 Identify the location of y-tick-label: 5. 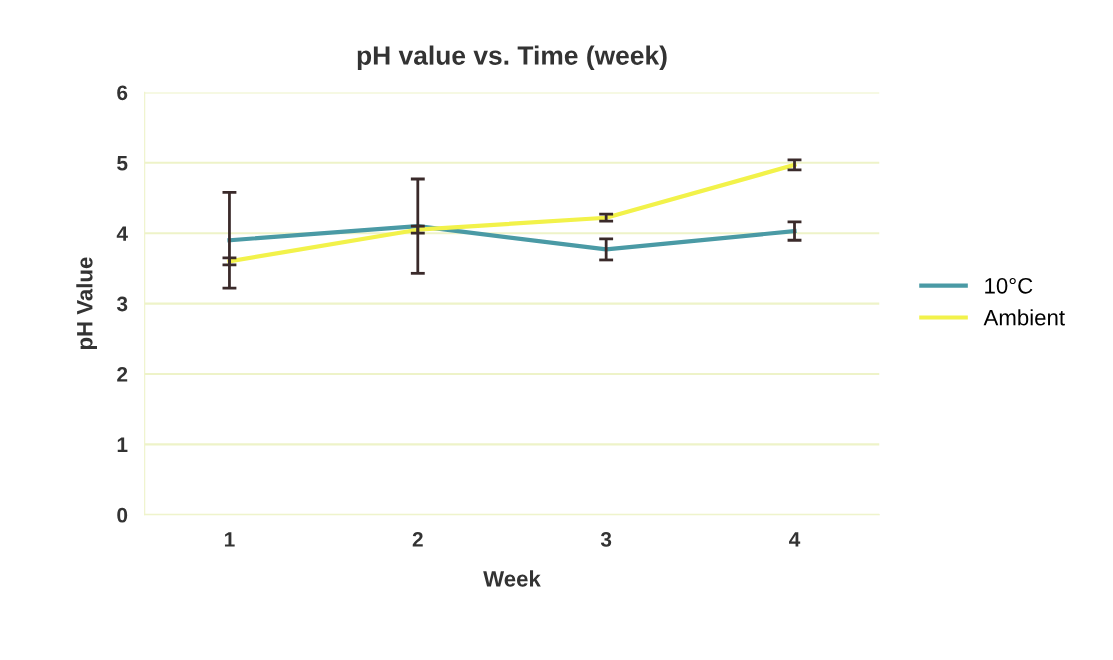
(122, 163).